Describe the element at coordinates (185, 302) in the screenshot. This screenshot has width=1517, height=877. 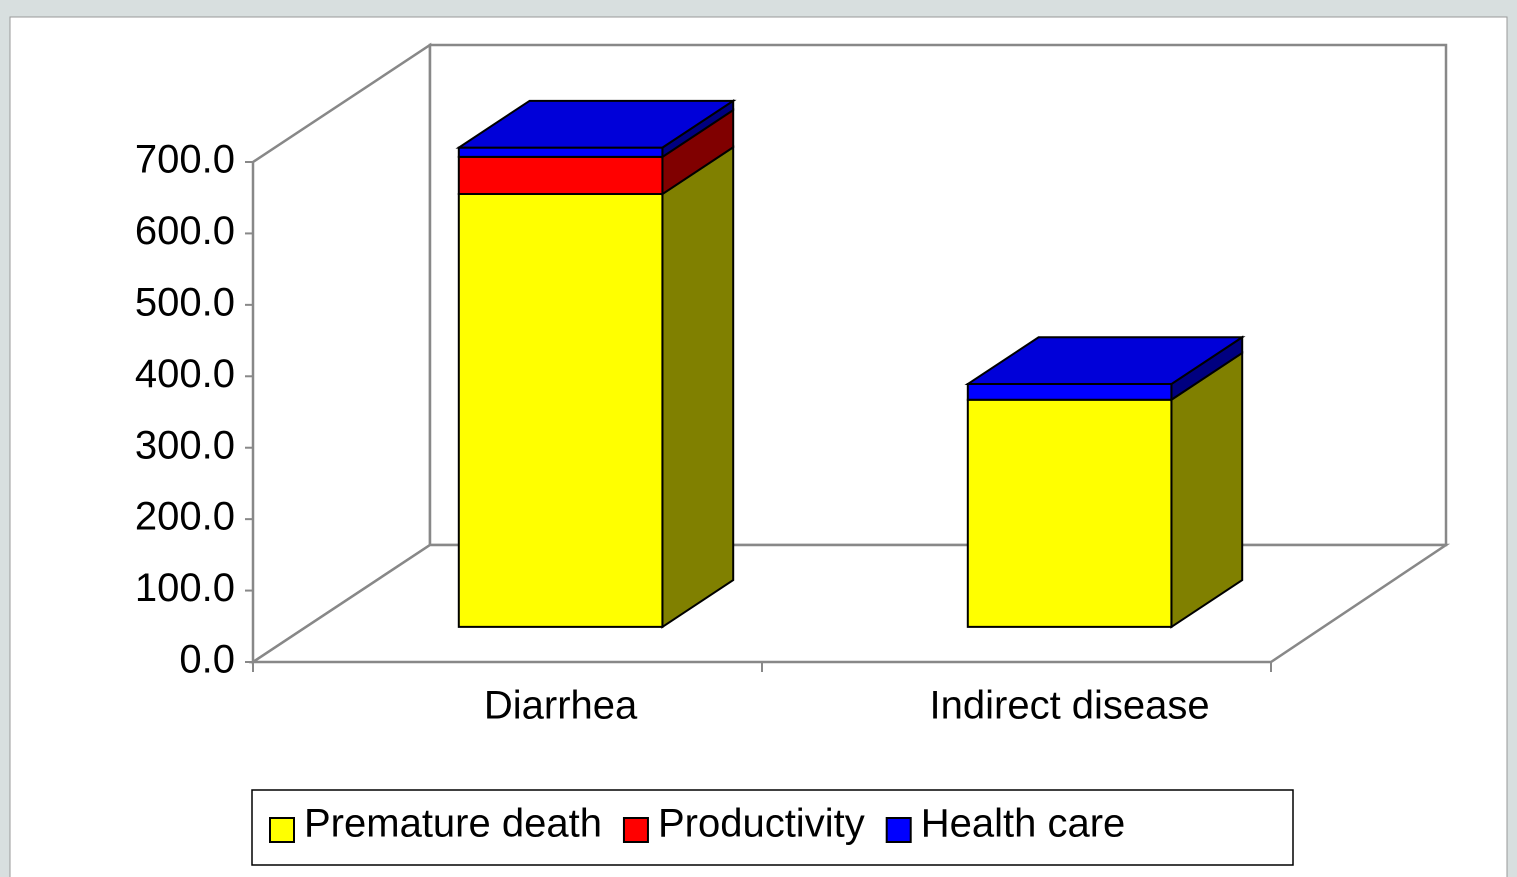
I see `y-tick-label: 500.0` at that location.